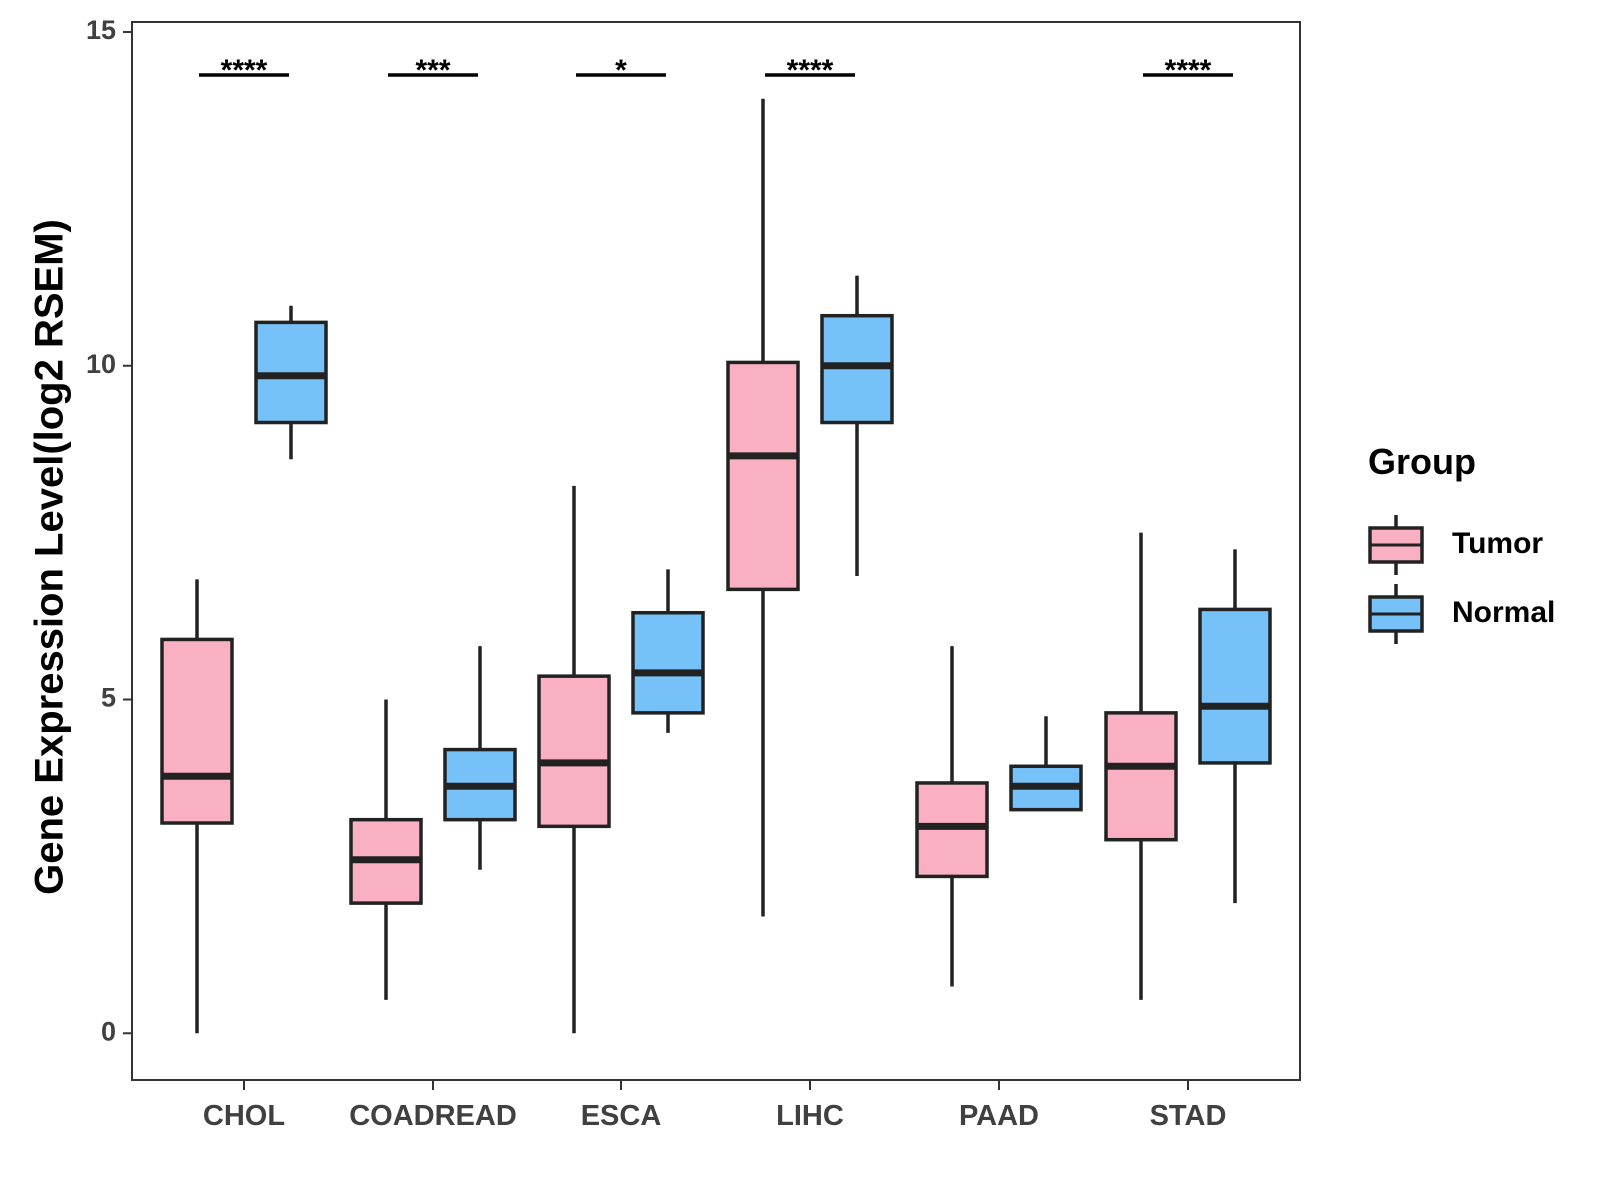 The image size is (1600, 1200). What do you see at coordinates (108, 698) in the screenshot?
I see `y-tick-label: 5` at bounding box center [108, 698].